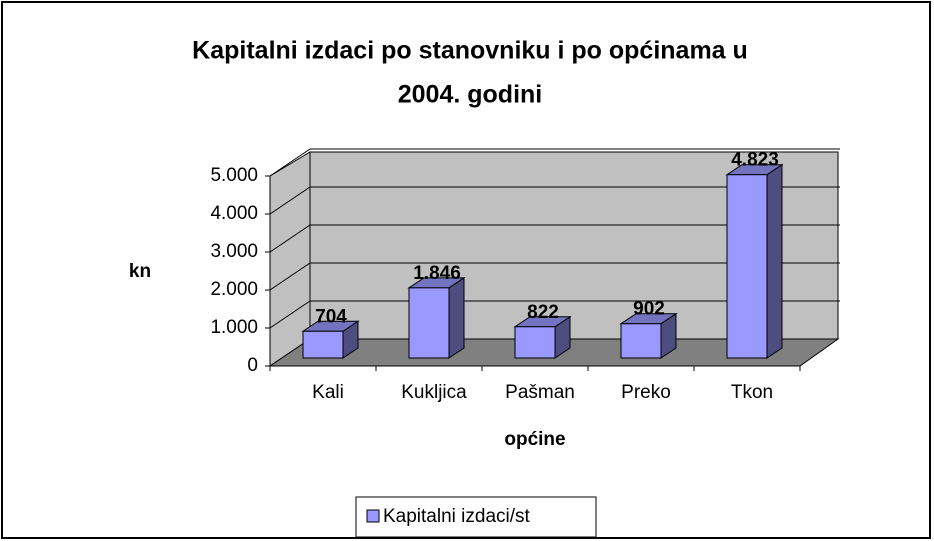 This screenshot has height=541, width=934. I want to click on y-tick-label: 2.000, so click(234, 289).